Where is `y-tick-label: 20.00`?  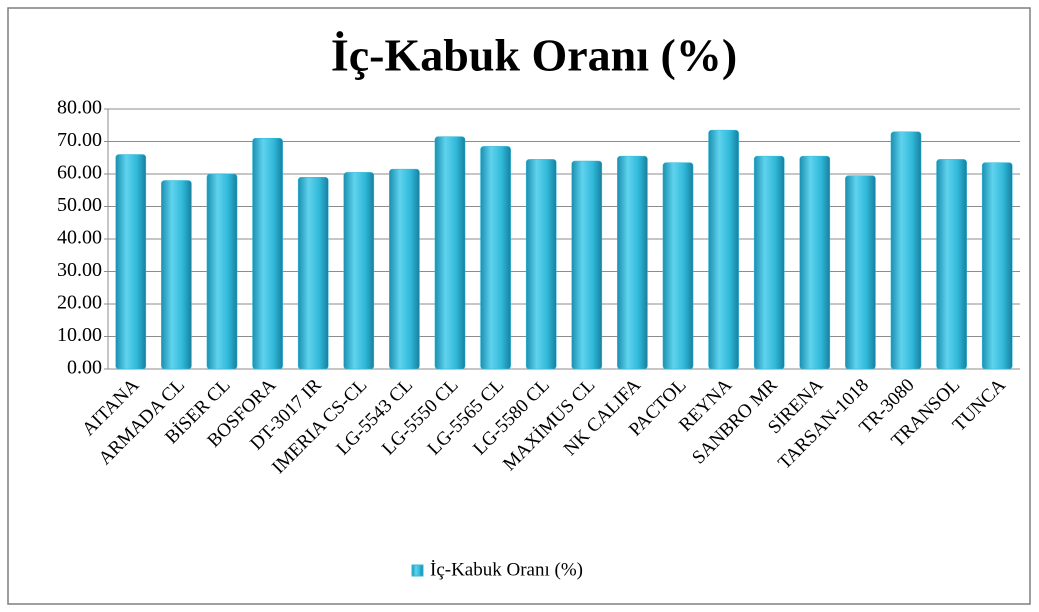 y-tick-label: 20.00 is located at coordinates (79, 303).